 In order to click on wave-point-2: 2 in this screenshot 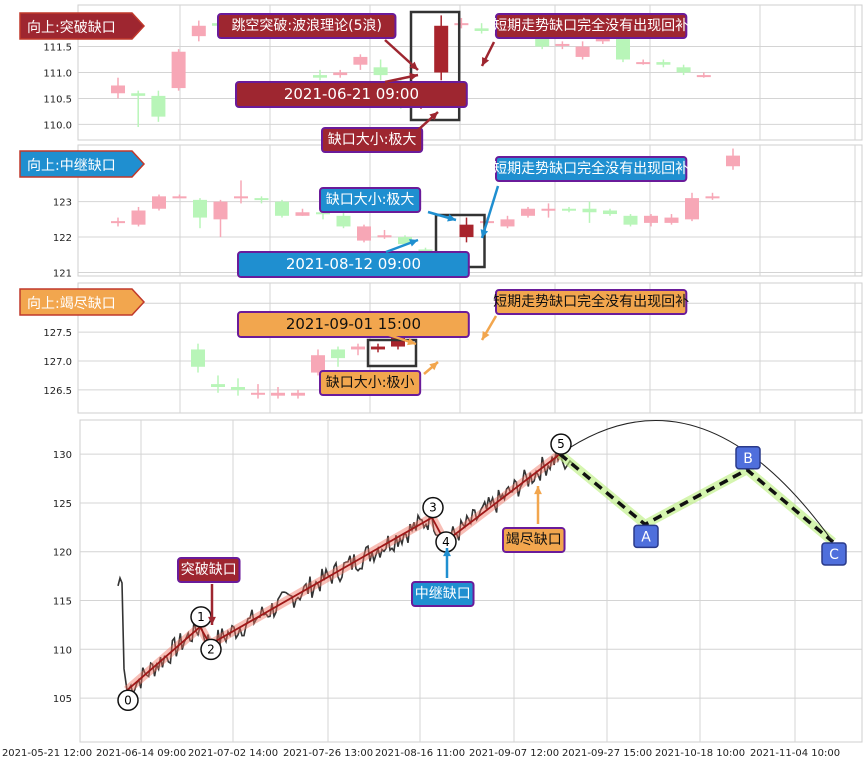, I will do `click(211, 649)`.